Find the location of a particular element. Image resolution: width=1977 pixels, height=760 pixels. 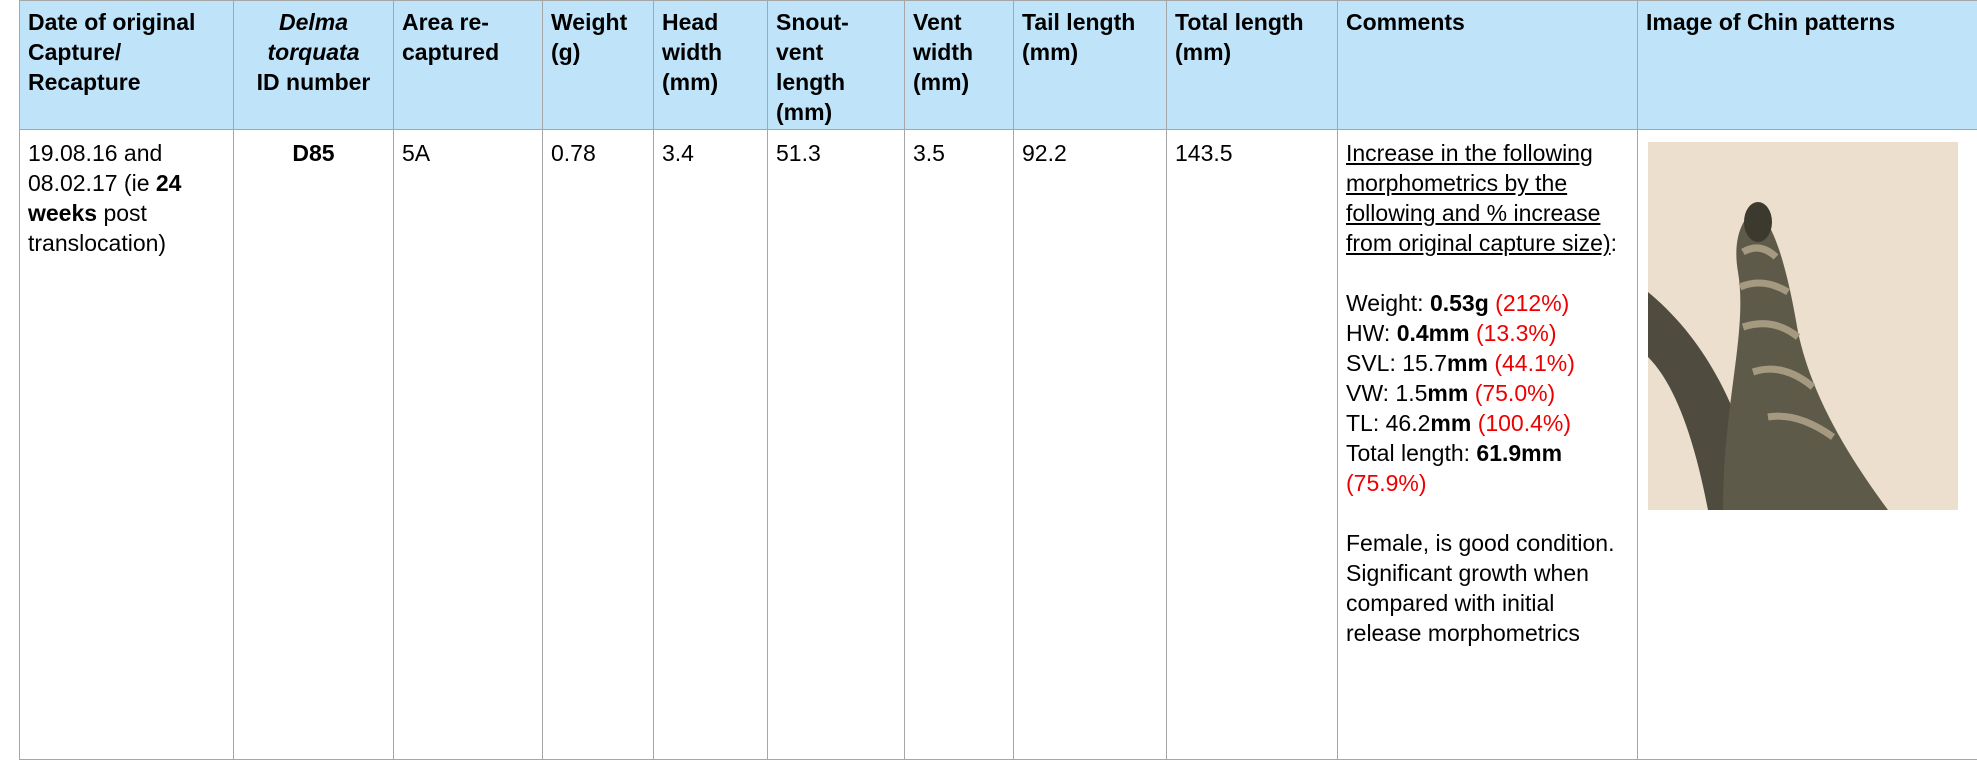

area-cell: 5A is located at coordinates (468, 445).